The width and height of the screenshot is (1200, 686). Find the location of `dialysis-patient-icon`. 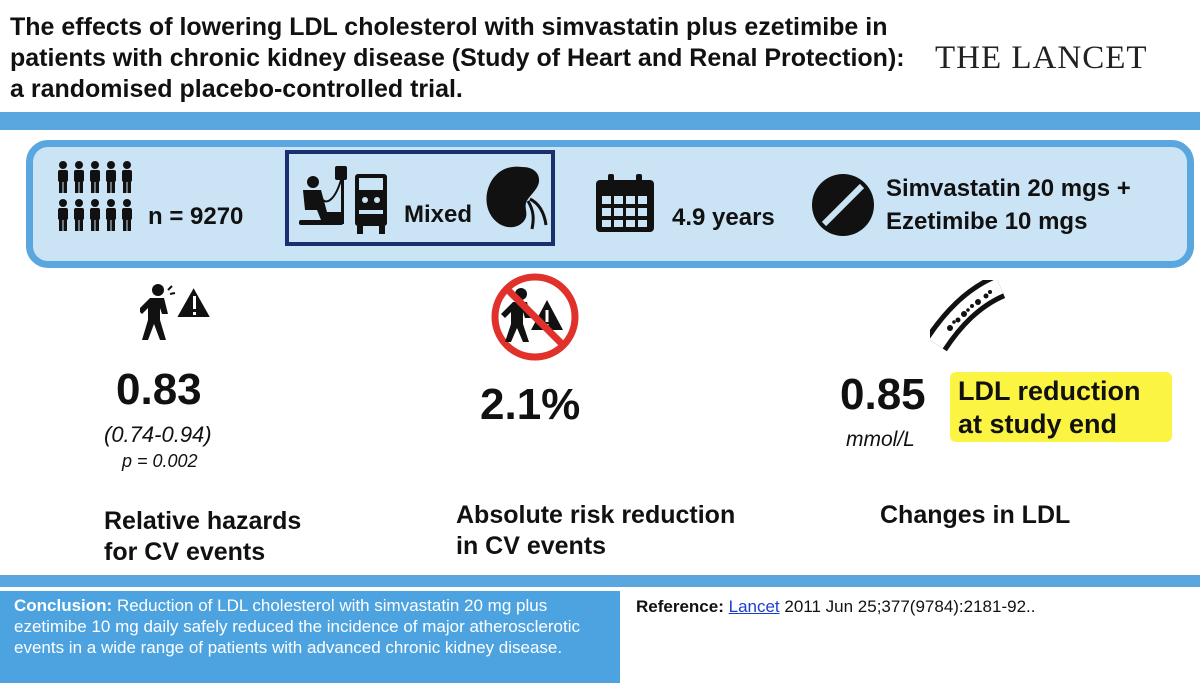

dialysis-patient-icon is located at coordinates (343, 200).